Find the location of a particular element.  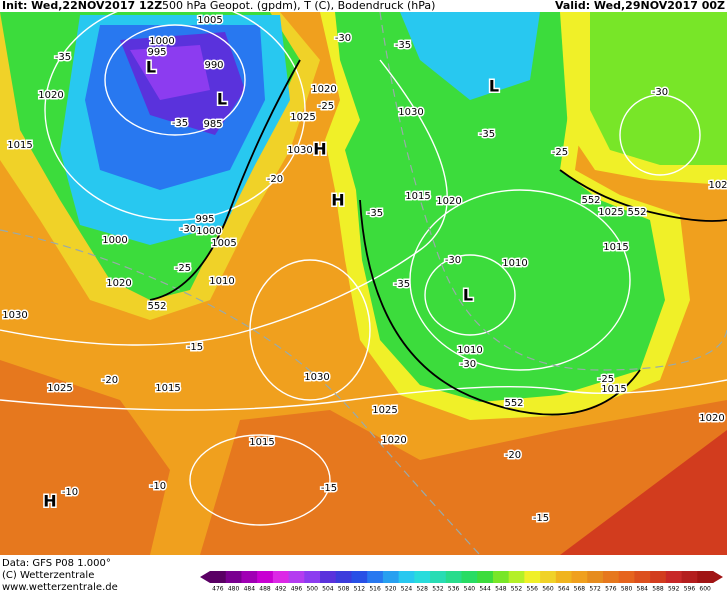

colorbar-label: 536 is located at coordinates (454, 589).